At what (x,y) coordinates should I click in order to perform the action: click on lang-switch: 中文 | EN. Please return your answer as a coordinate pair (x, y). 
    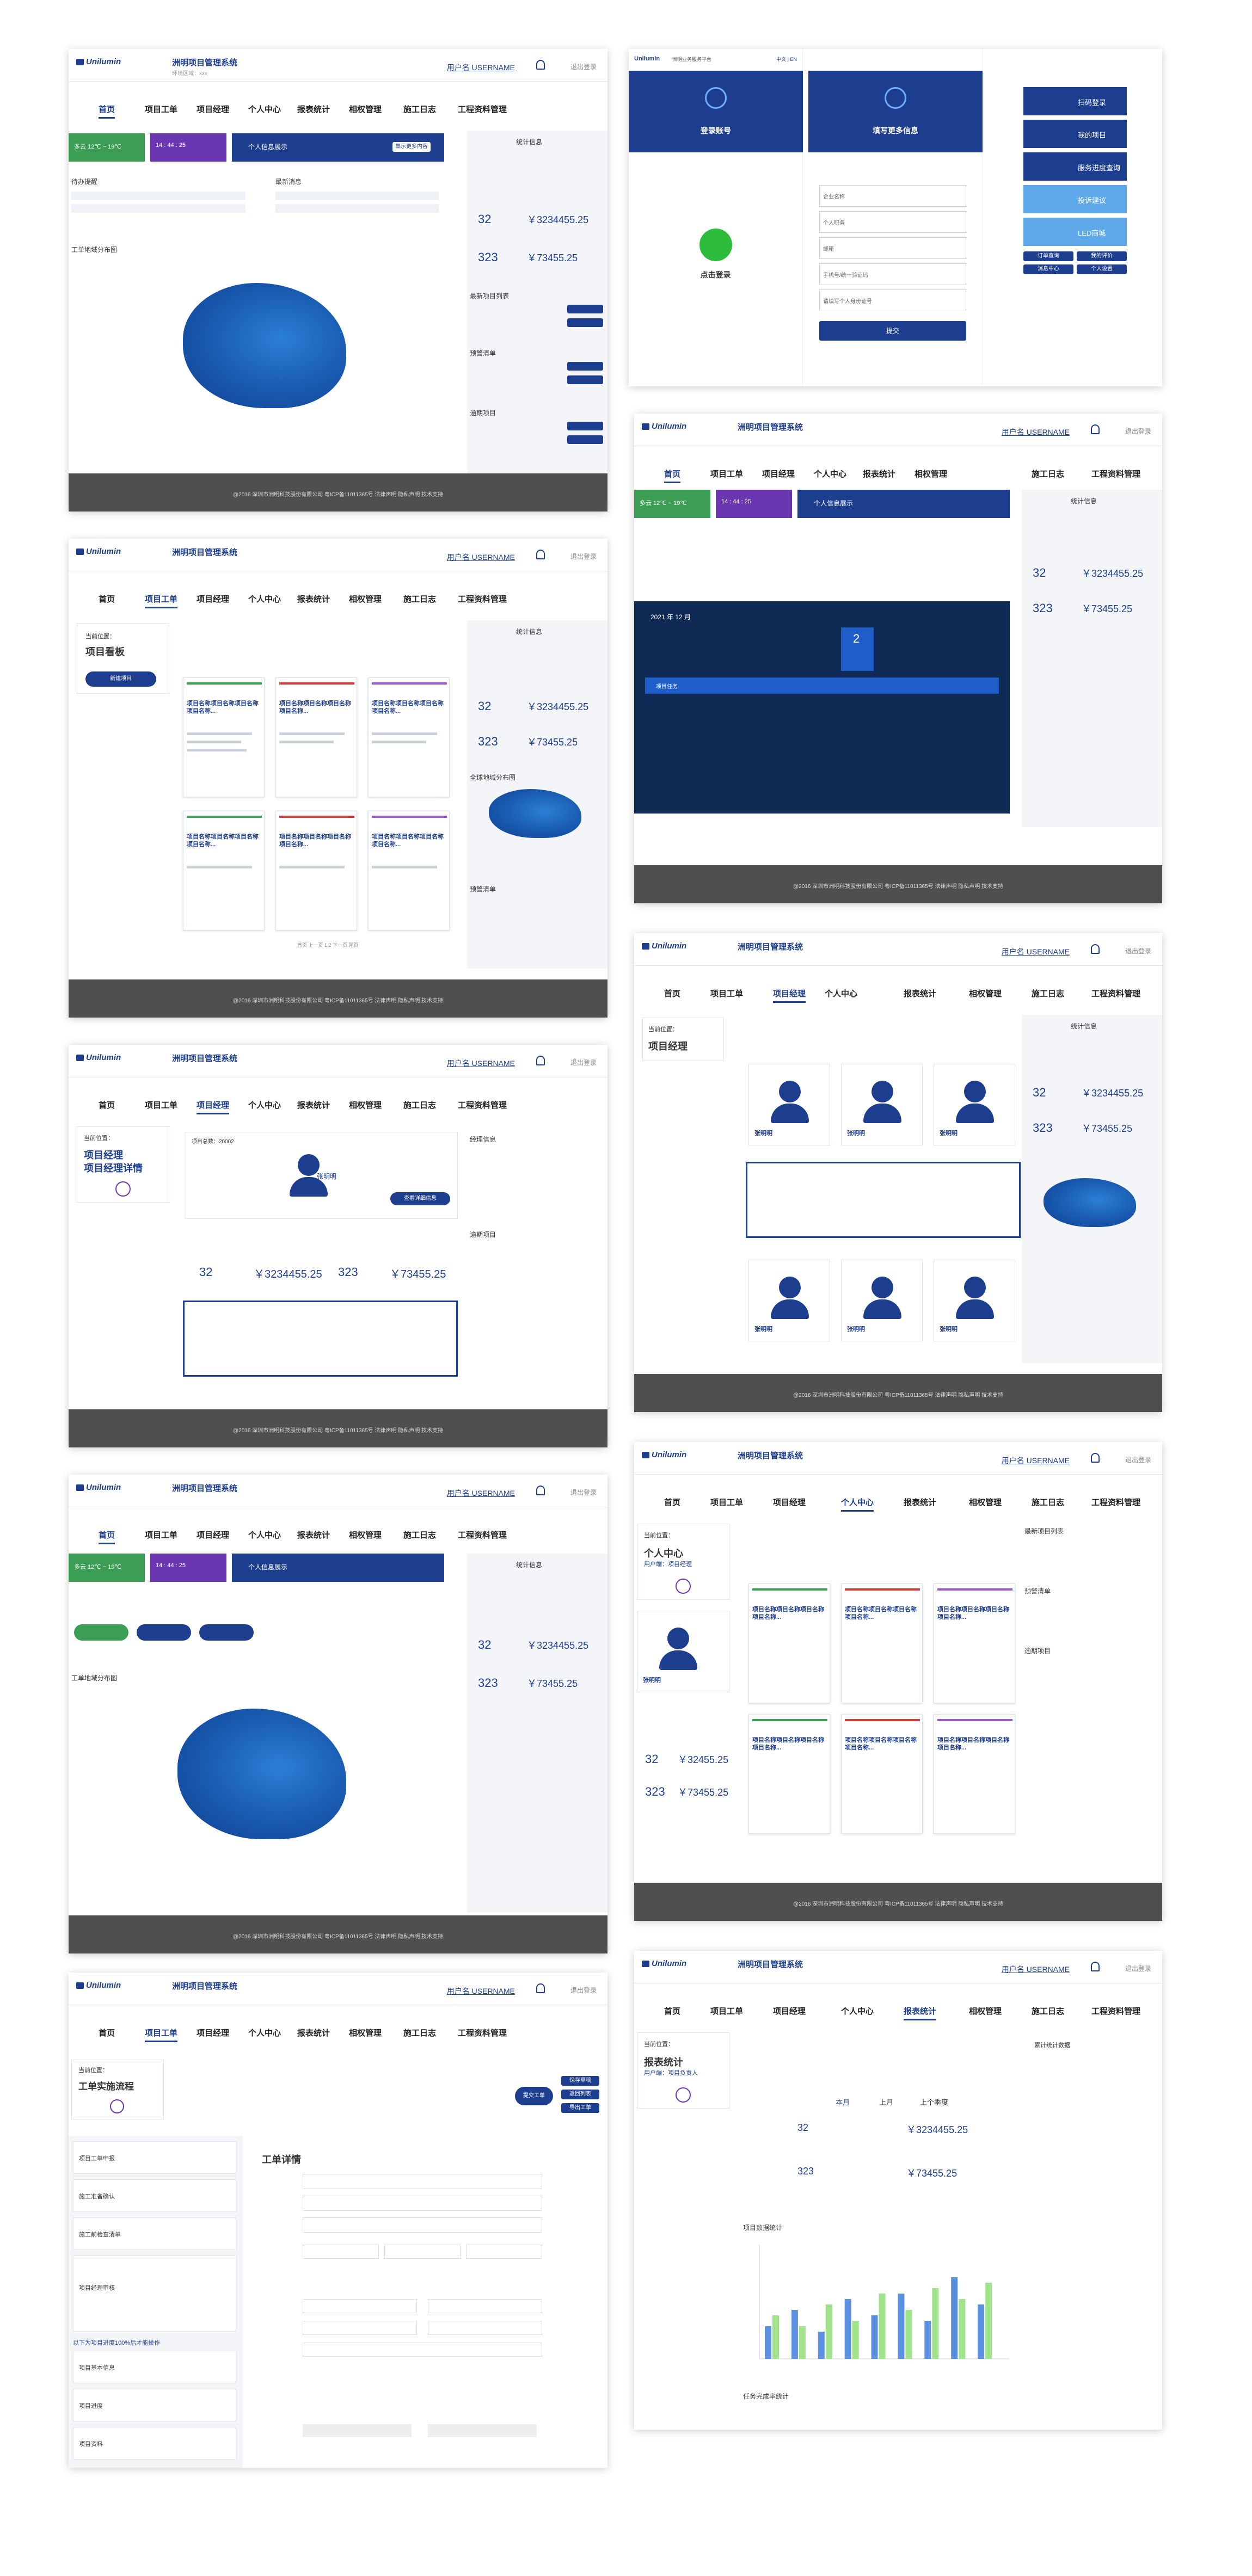
    Looking at the image, I should click on (787, 59).